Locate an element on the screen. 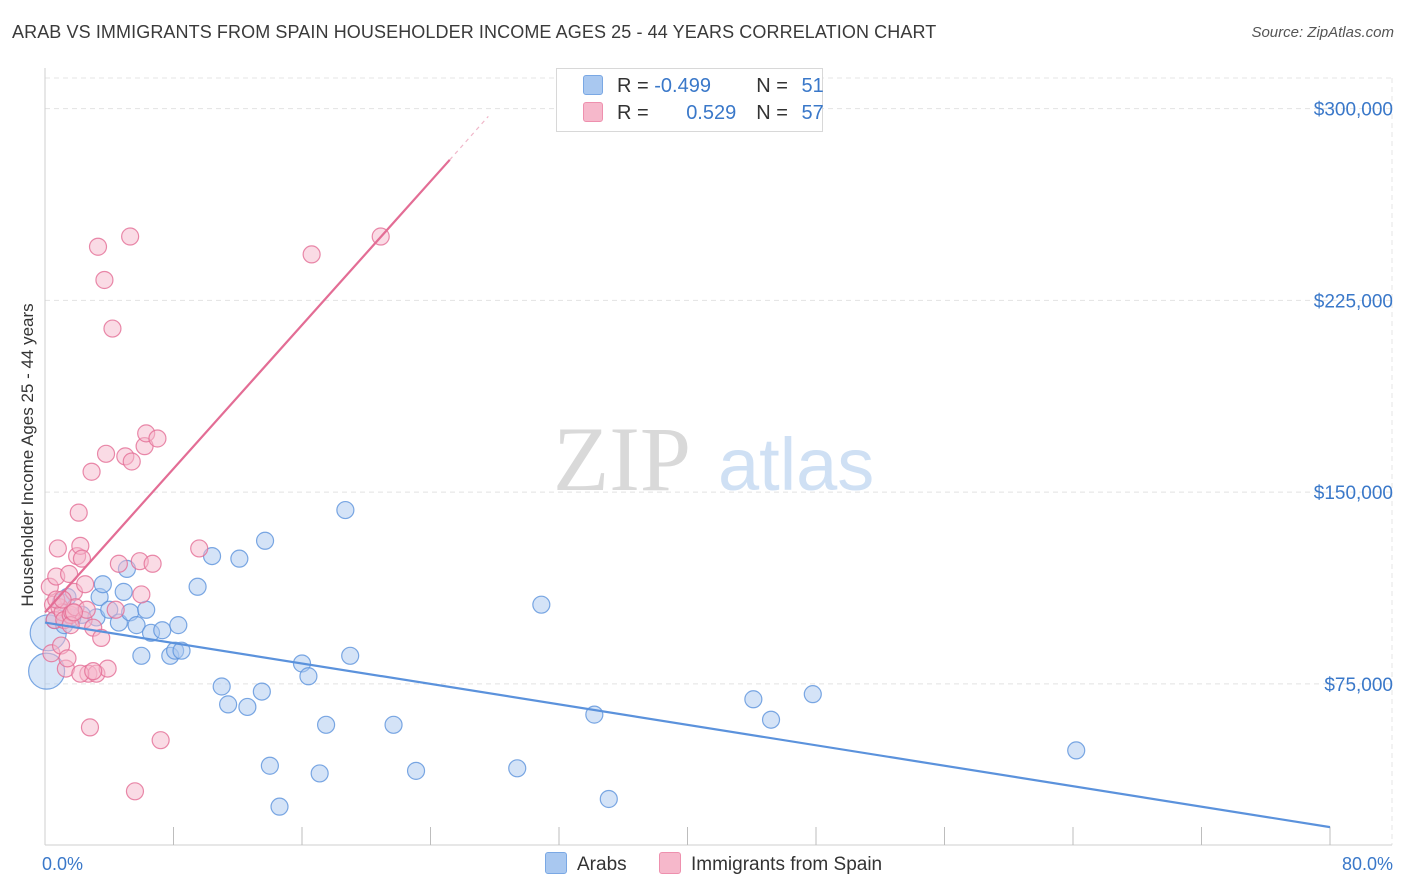  legend-item-arabs: Arabs is located at coordinates (586, 864).